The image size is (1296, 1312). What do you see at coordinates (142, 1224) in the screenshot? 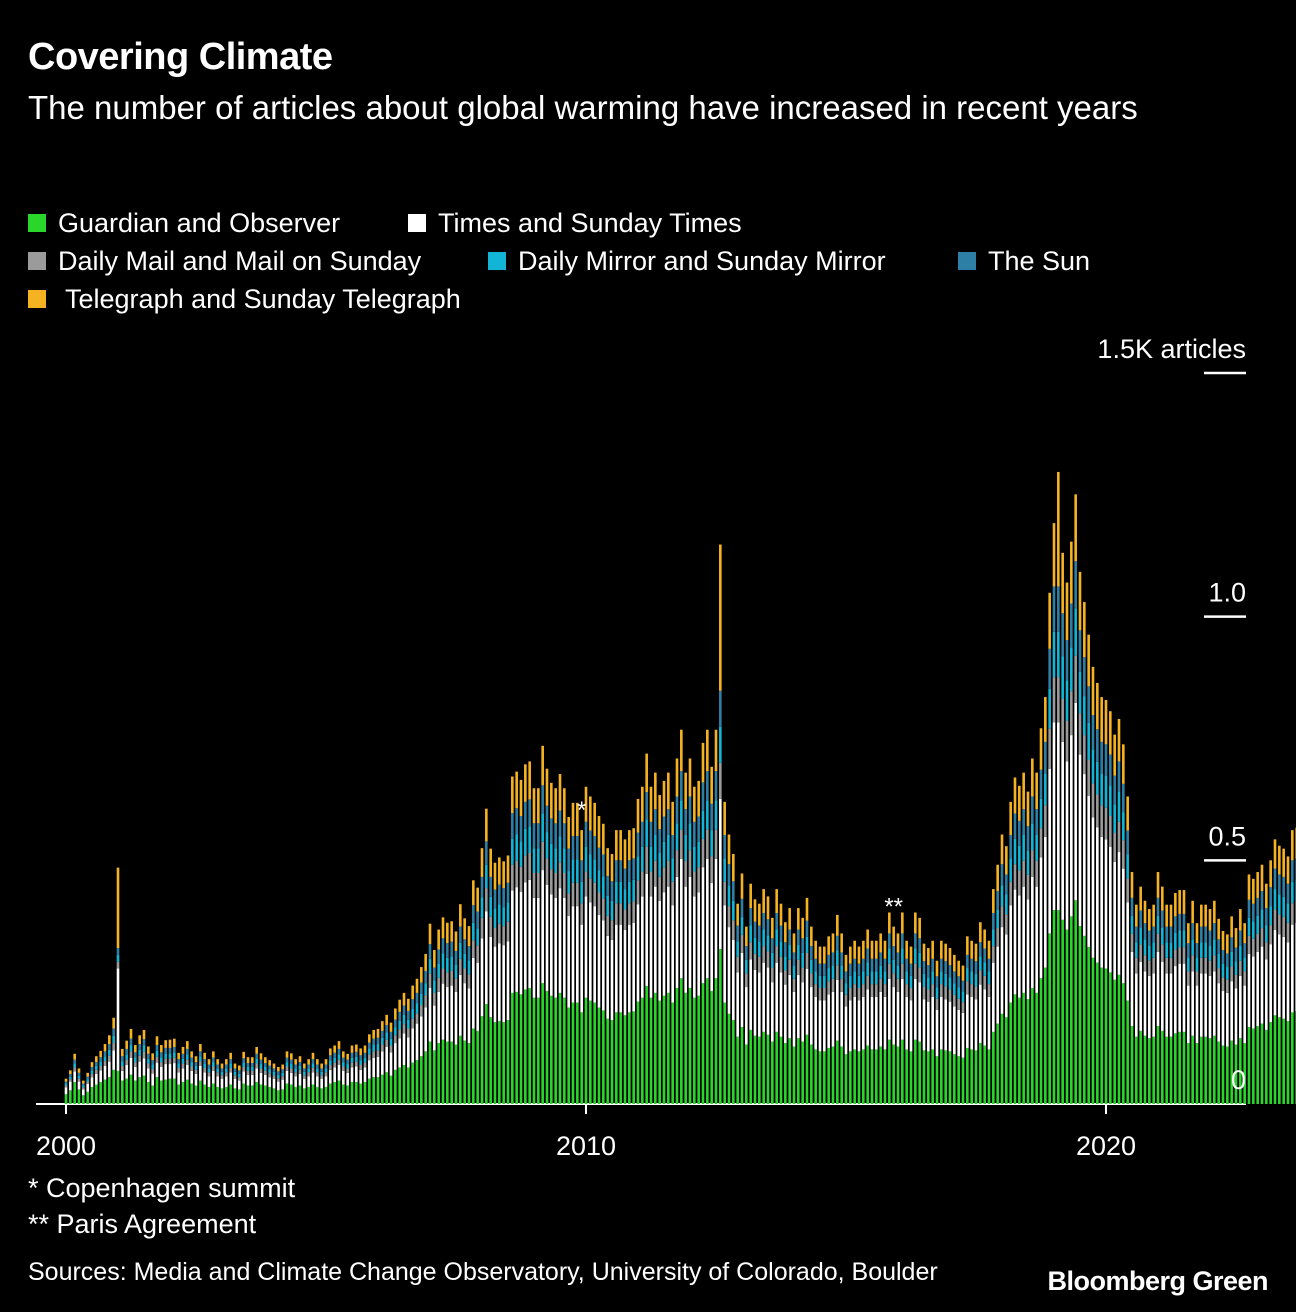
I see `note-paris: ** Paris Agreement` at bounding box center [142, 1224].